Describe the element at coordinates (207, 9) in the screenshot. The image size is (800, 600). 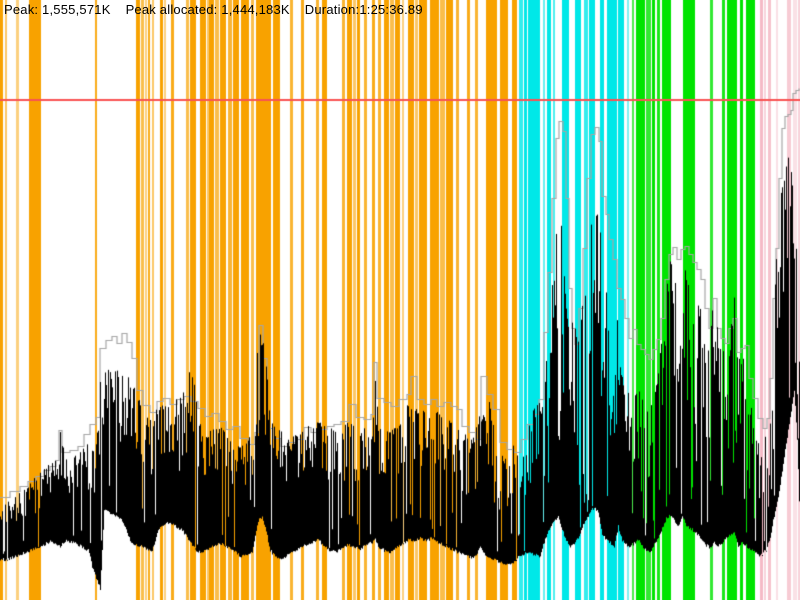
I see `peak-allocated-stat: Peak allocated: 1,444,183K` at that location.